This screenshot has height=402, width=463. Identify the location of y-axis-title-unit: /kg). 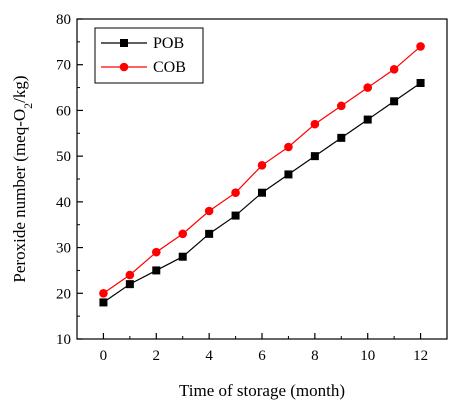
(19, 88).